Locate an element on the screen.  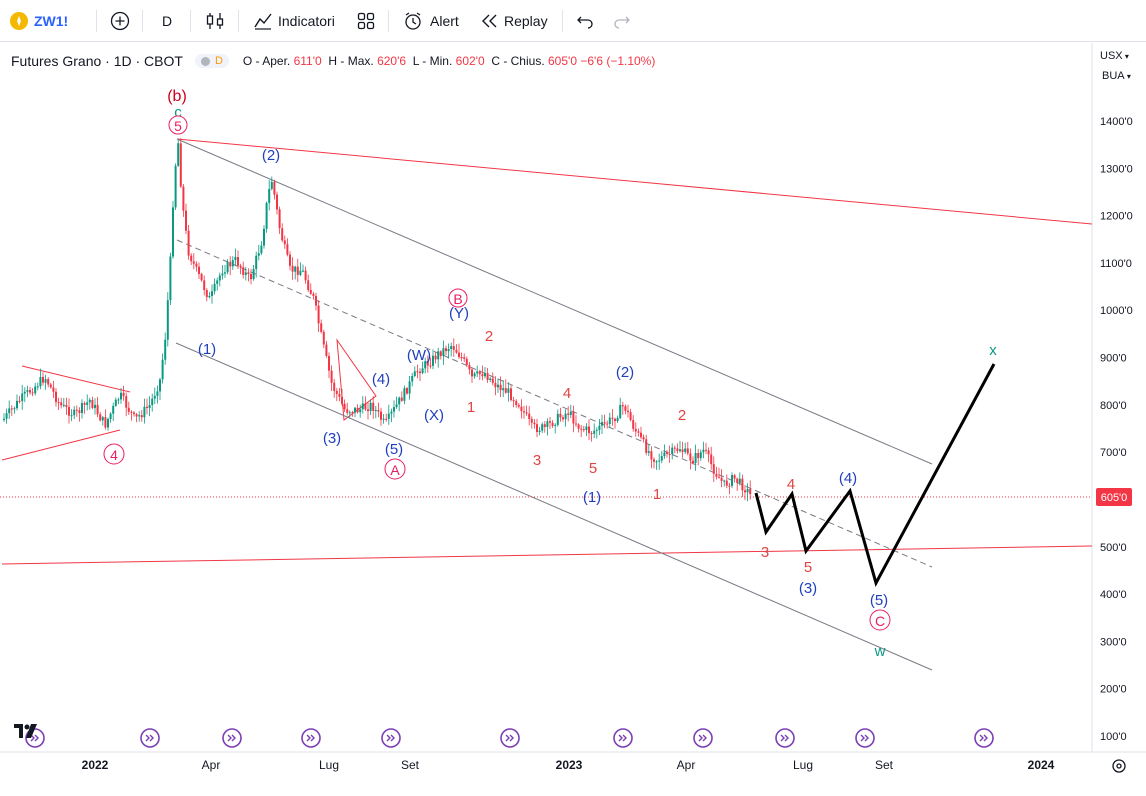
high-label: H - Max. is located at coordinates (351, 61).